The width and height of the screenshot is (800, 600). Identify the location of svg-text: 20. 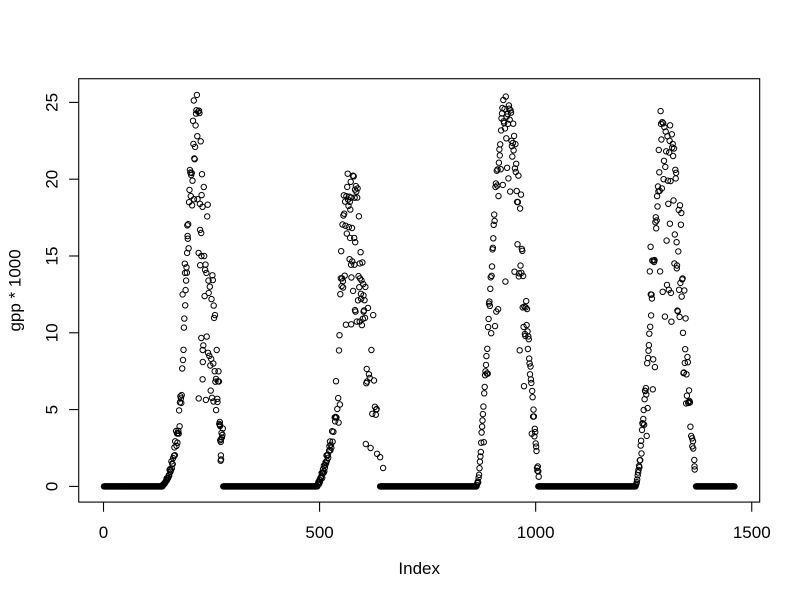
(52, 179).